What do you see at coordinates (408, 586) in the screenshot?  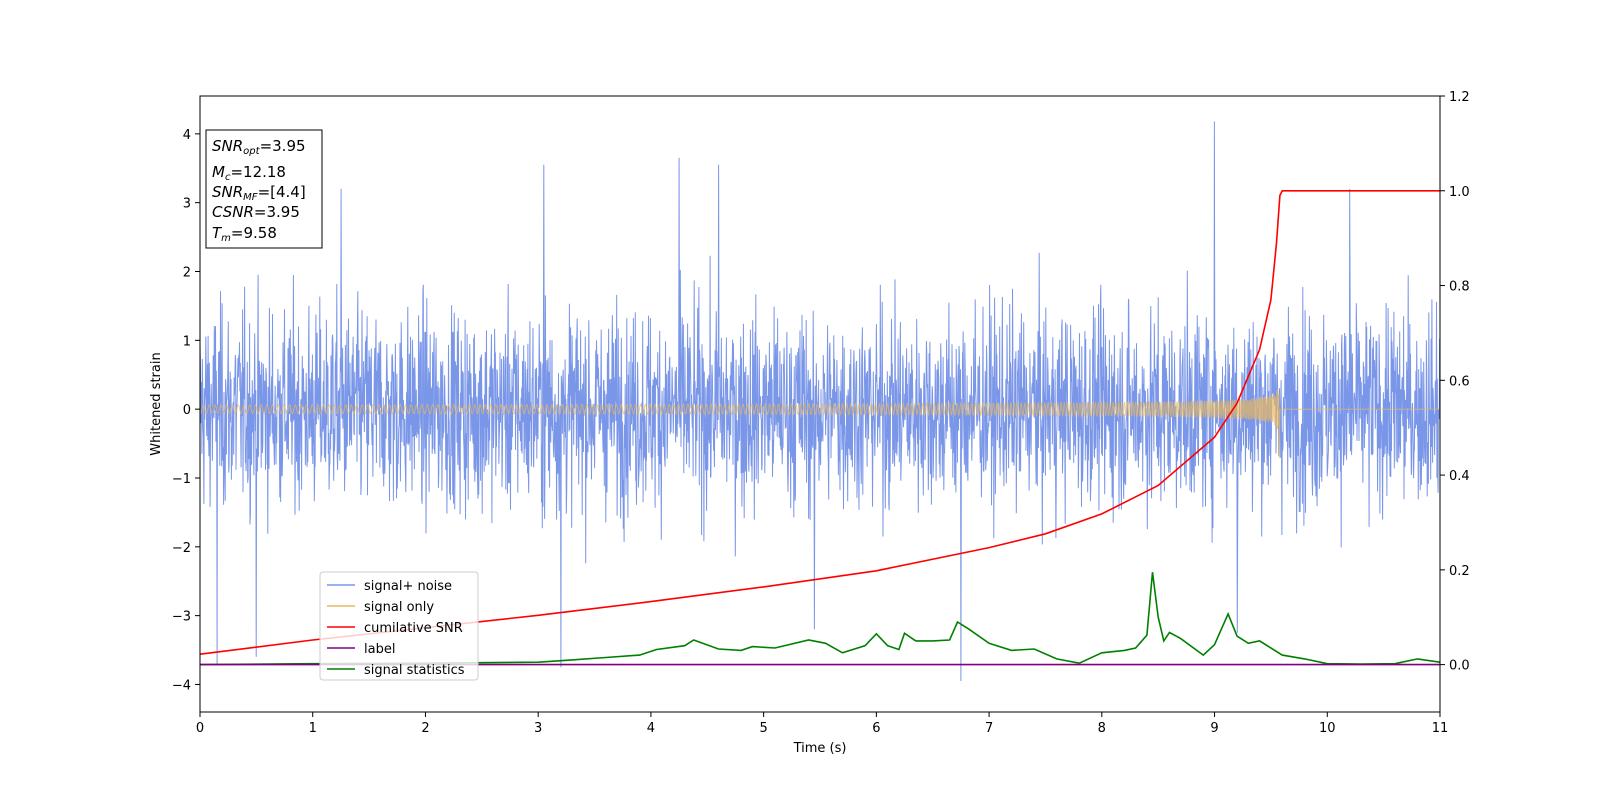 I see `legend-label-signal-noise: signal+ noise` at bounding box center [408, 586].